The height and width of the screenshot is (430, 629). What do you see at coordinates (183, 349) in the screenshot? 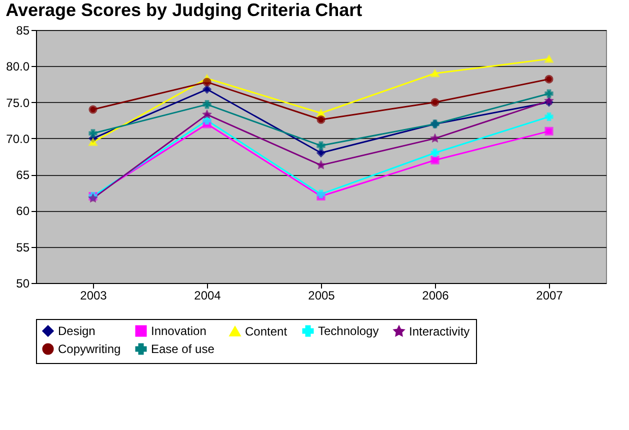
I see `legend-label: Ease of use` at bounding box center [183, 349].